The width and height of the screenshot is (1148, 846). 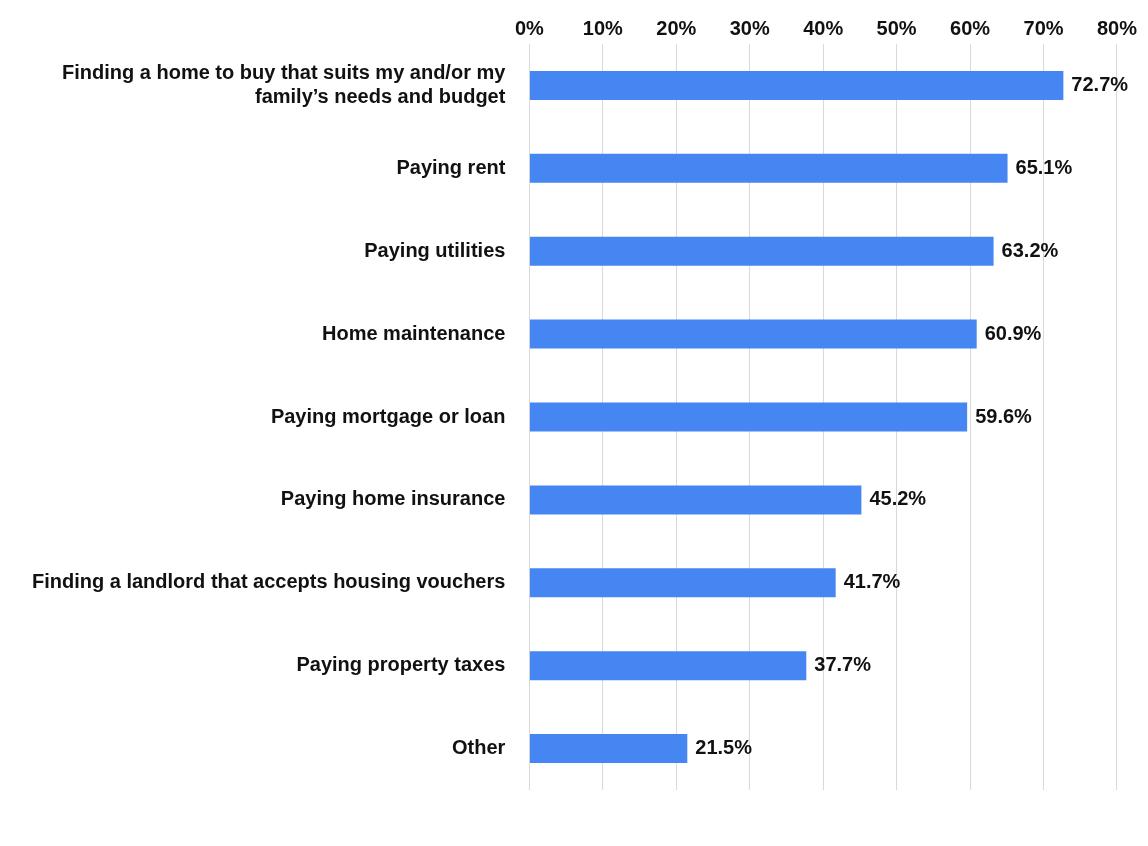 What do you see at coordinates (1044, 166) in the screenshot?
I see `data-label: 65.1%` at bounding box center [1044, 166].